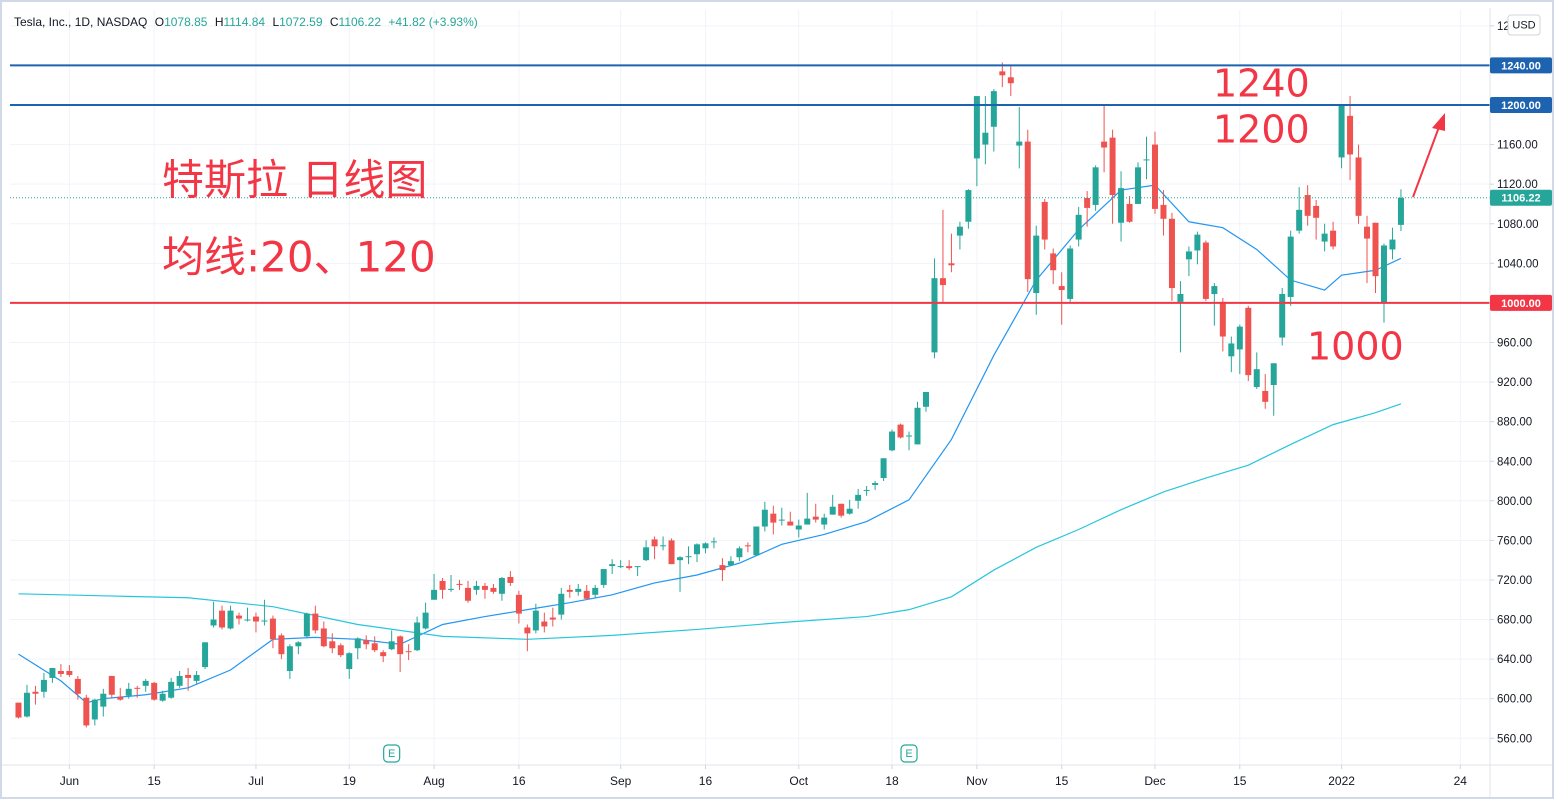  What do you see at coordinates (908, 754) in the screenshot?
I see `event-label: E` at bounding box center [908, 754].